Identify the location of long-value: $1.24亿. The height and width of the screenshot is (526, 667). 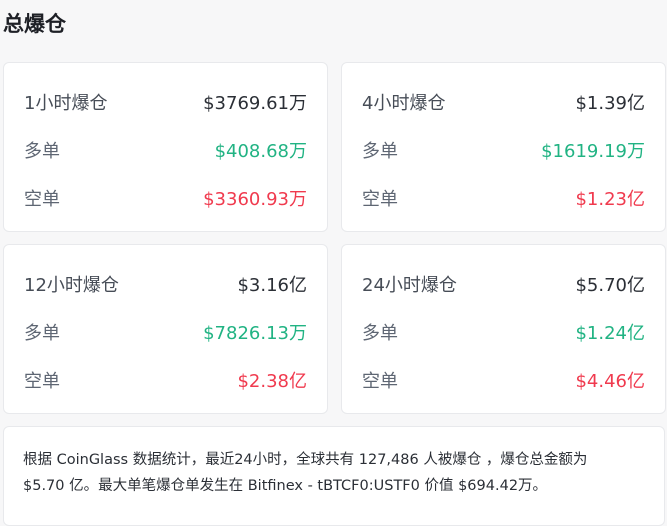
(610, 333).